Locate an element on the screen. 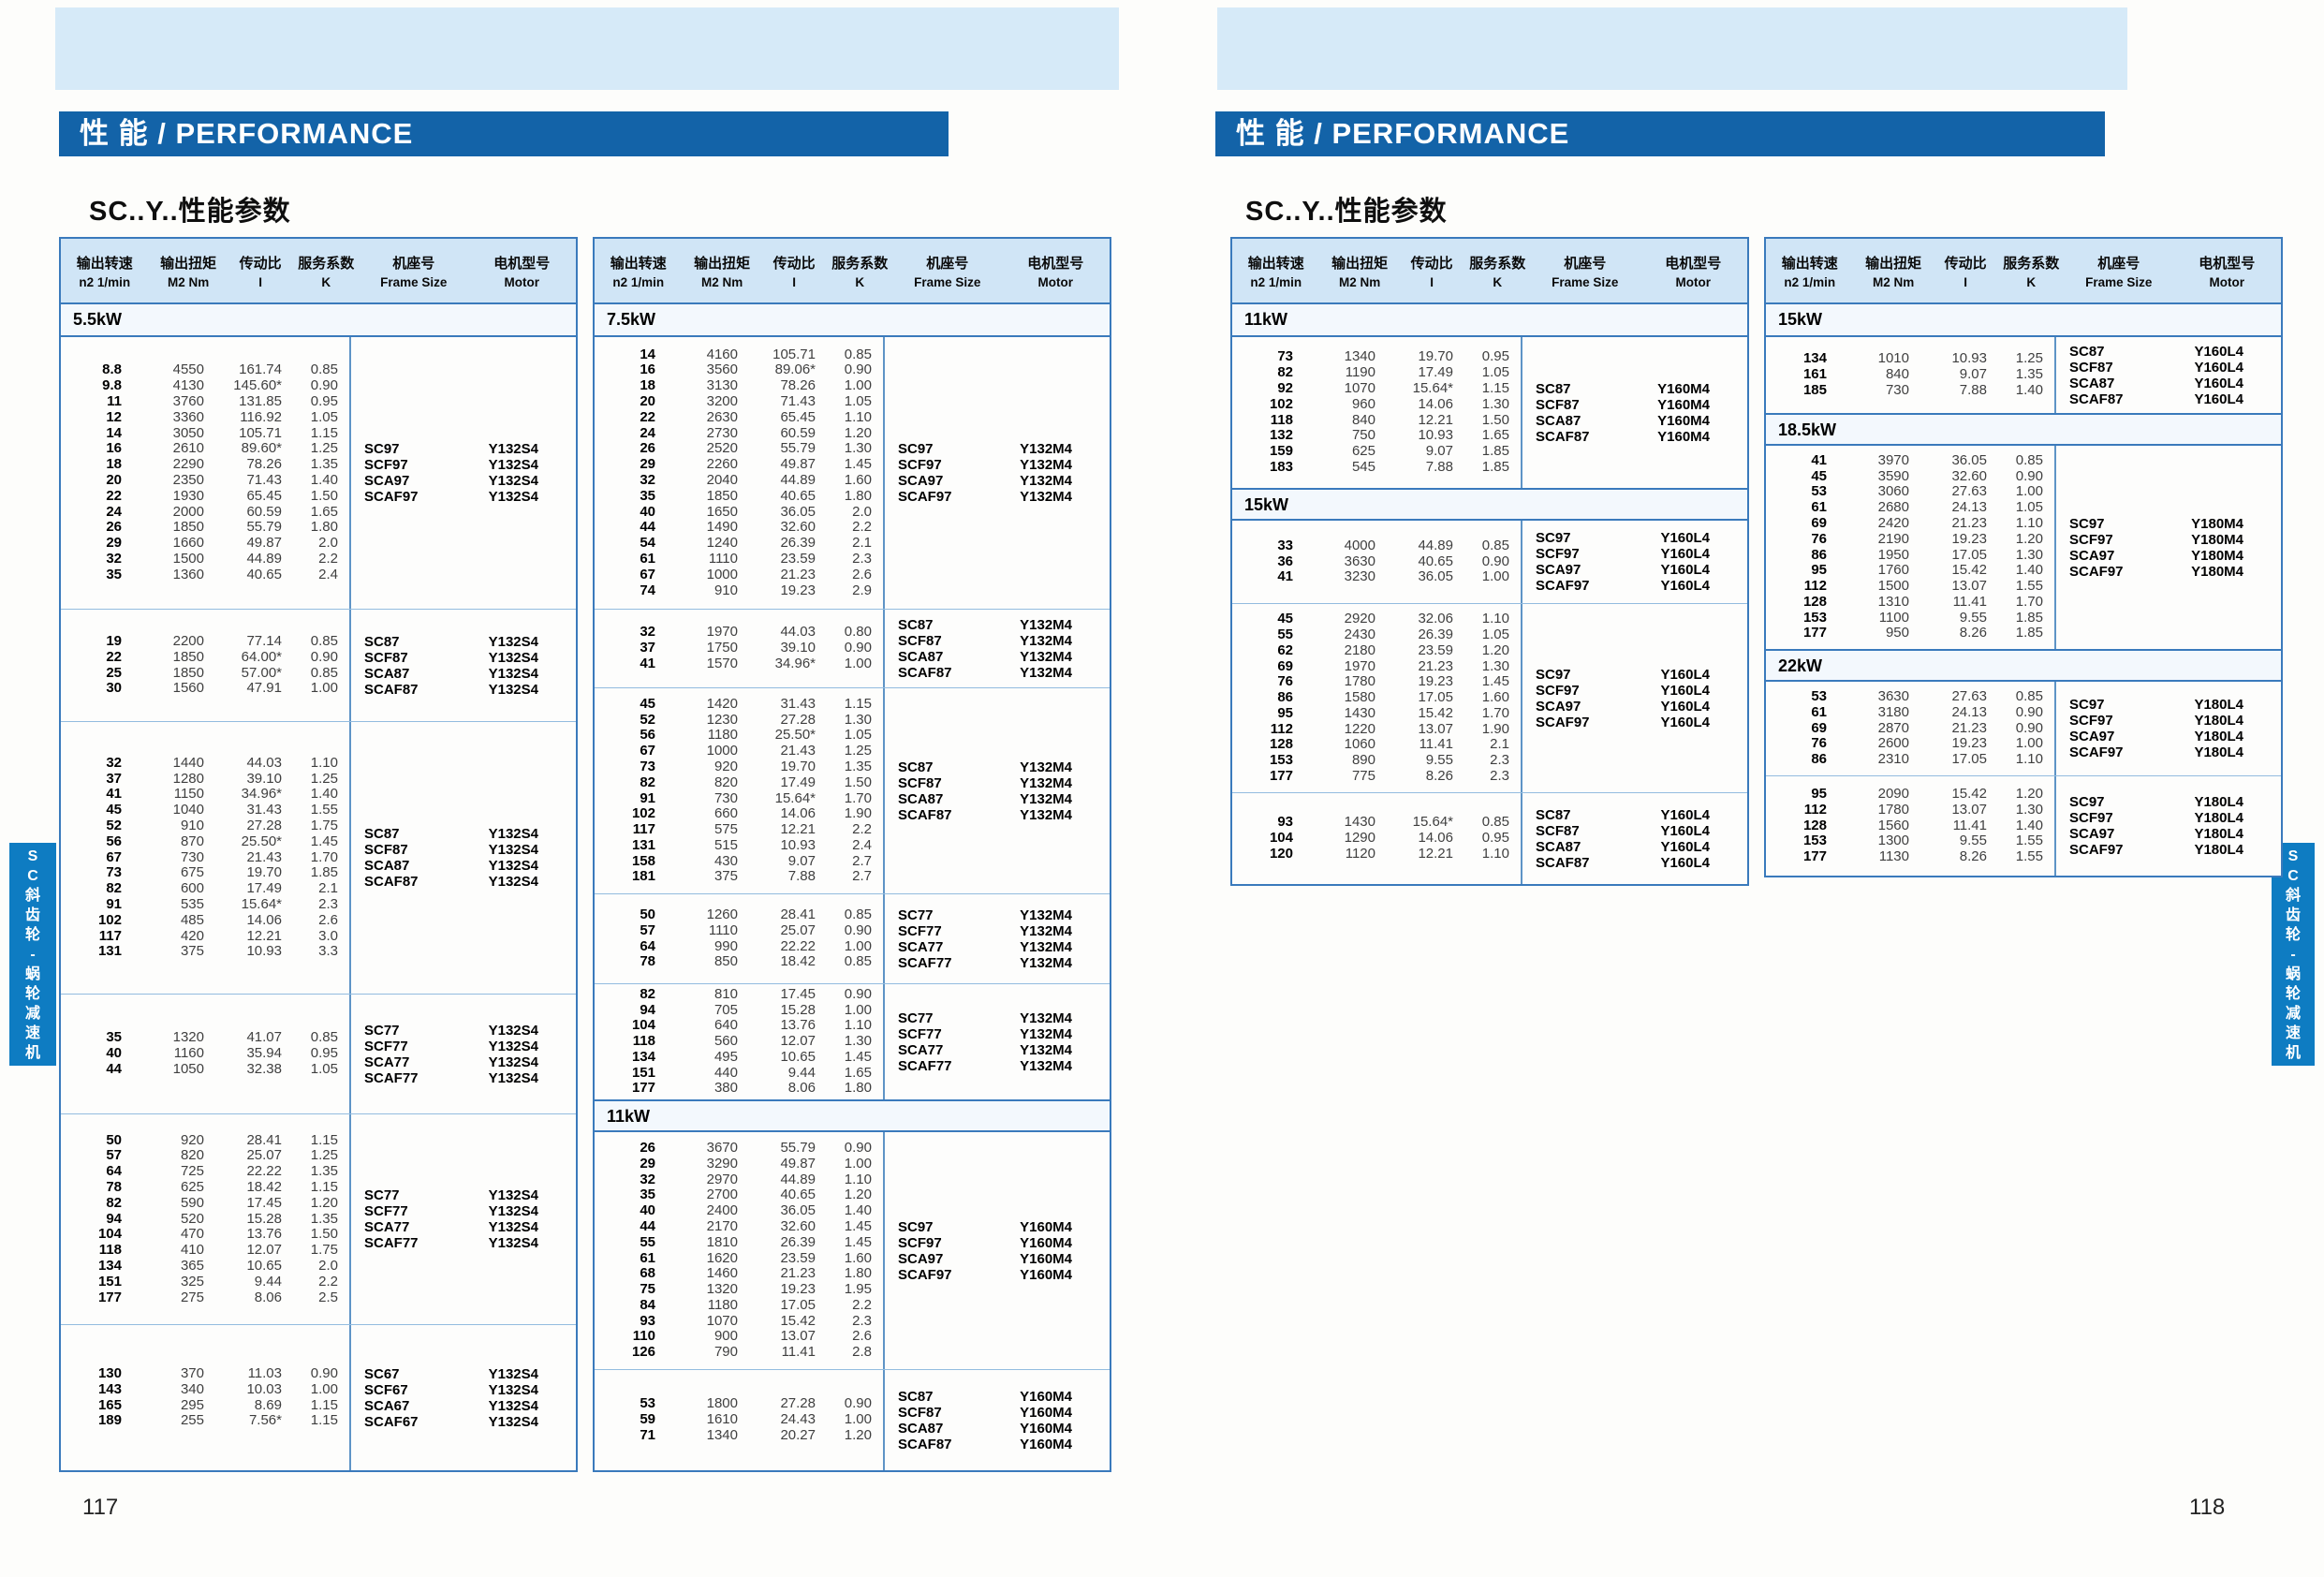 Image resolution: width=2324 pixels, height=1577 pixels. m2-torque-value: 2170 is located at coordinates (722, 1225).